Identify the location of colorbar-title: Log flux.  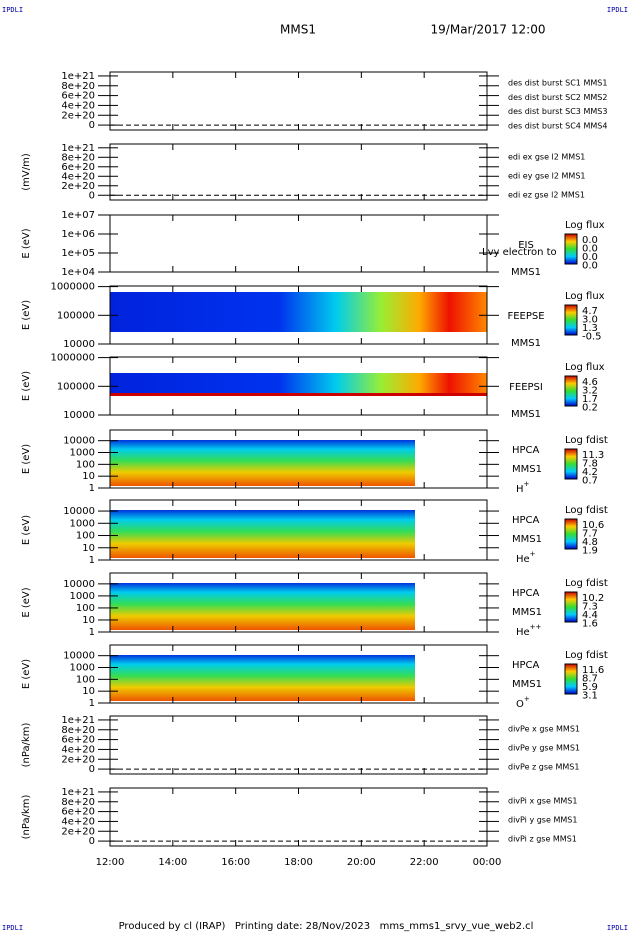
(585, 296).